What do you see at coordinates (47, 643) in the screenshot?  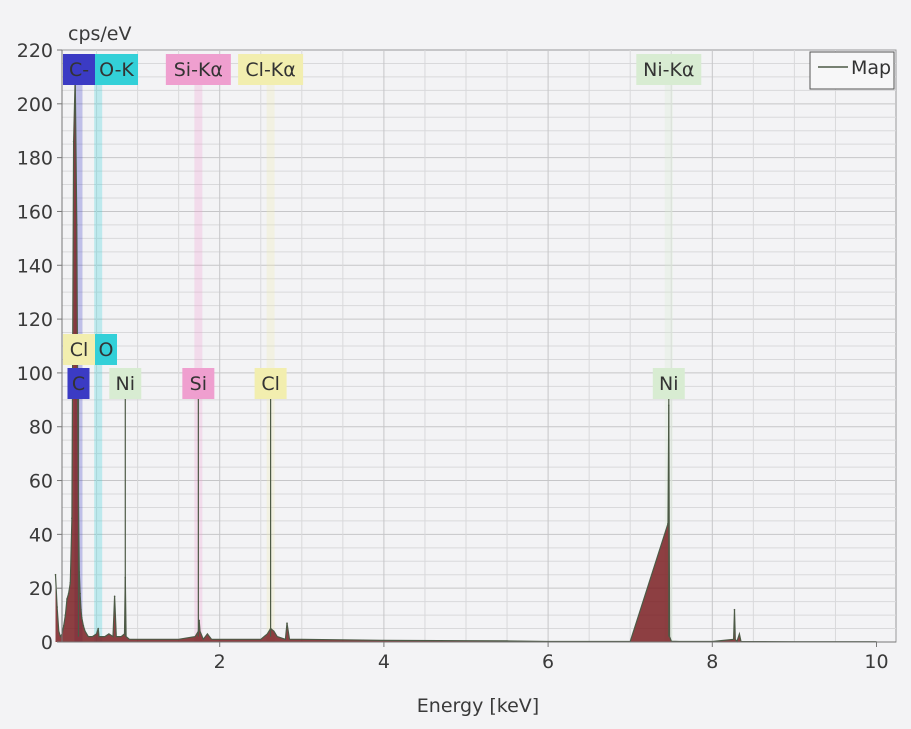 I see `y-tick-label: 0` at bounding box center [47, 643].